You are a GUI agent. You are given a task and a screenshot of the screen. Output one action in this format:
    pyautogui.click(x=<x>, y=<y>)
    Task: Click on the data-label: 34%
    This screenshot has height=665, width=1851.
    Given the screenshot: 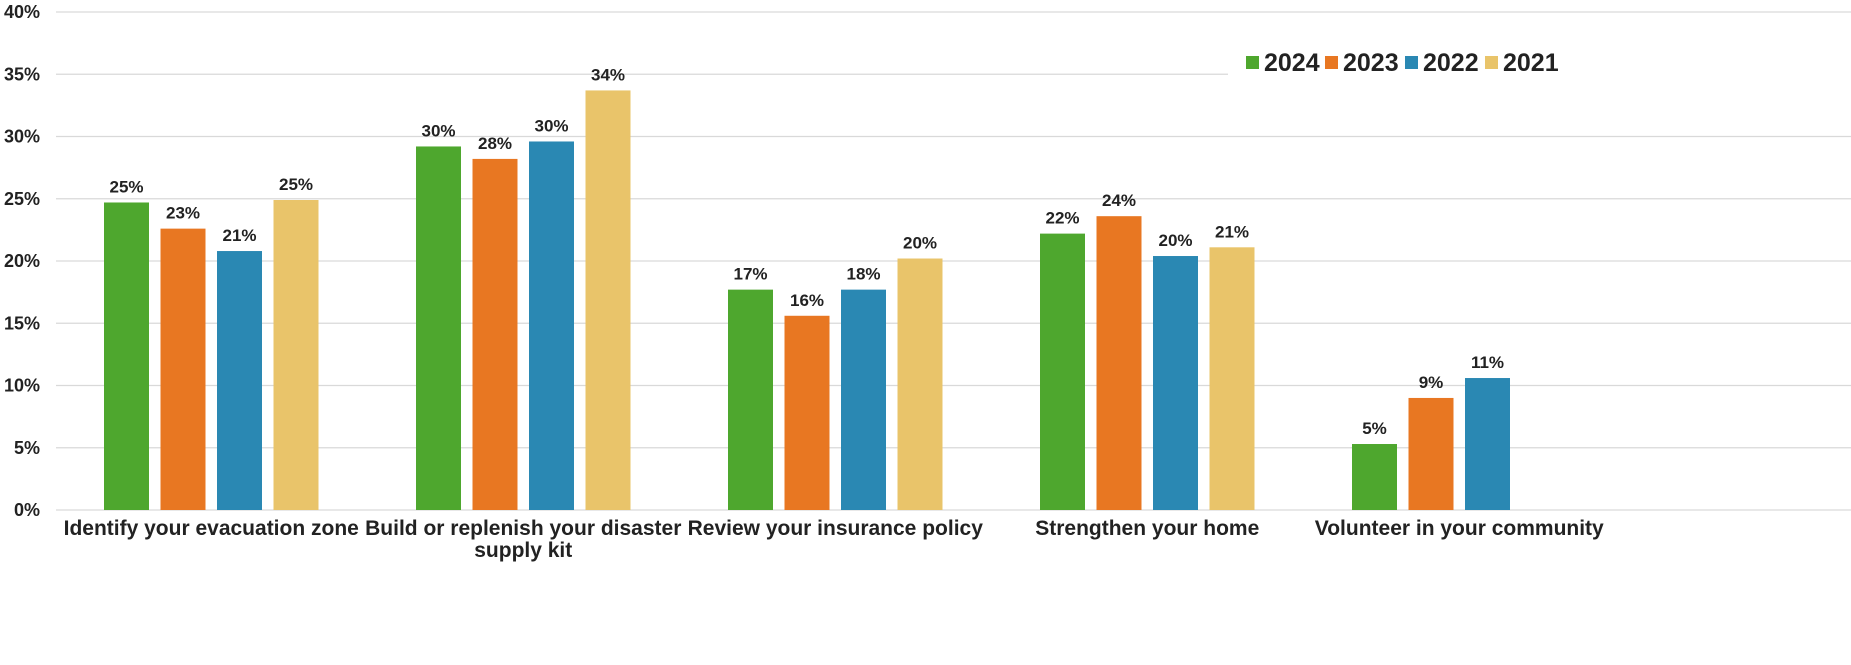 What is the action you would take?
    pyautogui.click(x=608, y=74)
    